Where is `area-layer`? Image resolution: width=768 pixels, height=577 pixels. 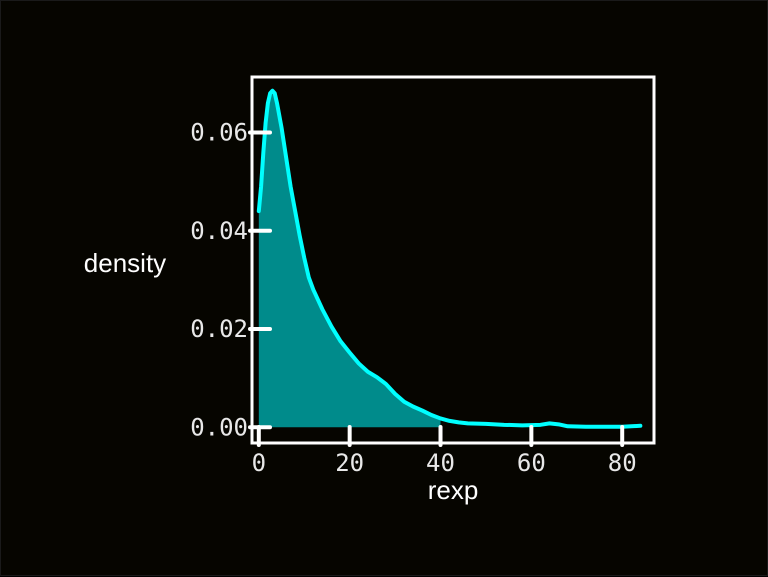
area-layer is located at coordinates (349, 259).